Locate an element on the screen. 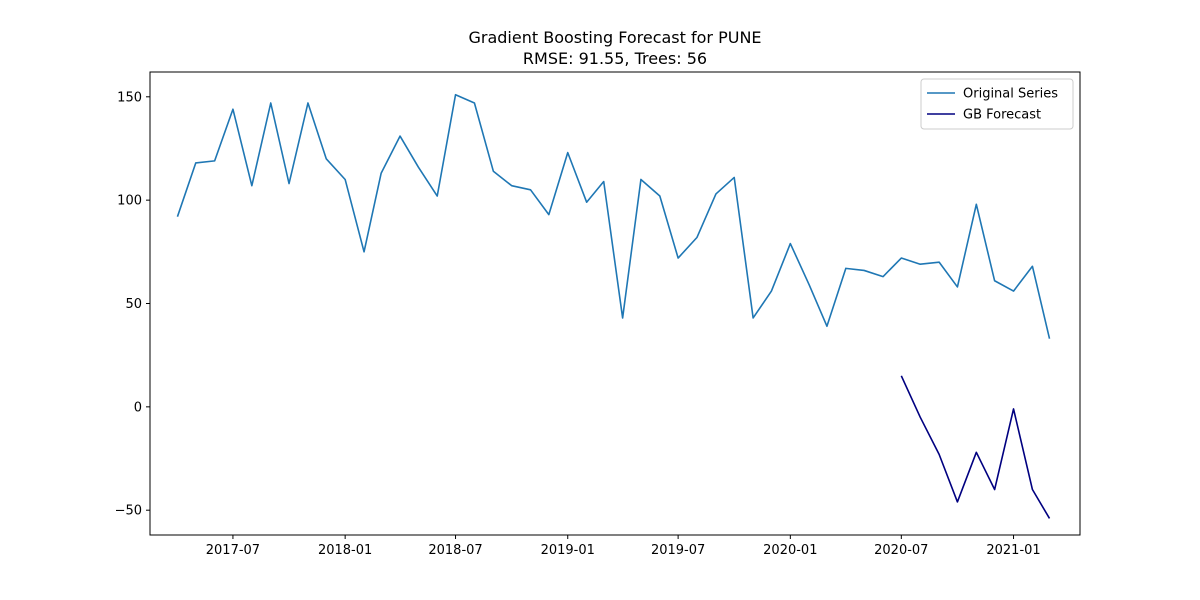  legend: Original Series GB Forecast is located at coordinates (997, 104).